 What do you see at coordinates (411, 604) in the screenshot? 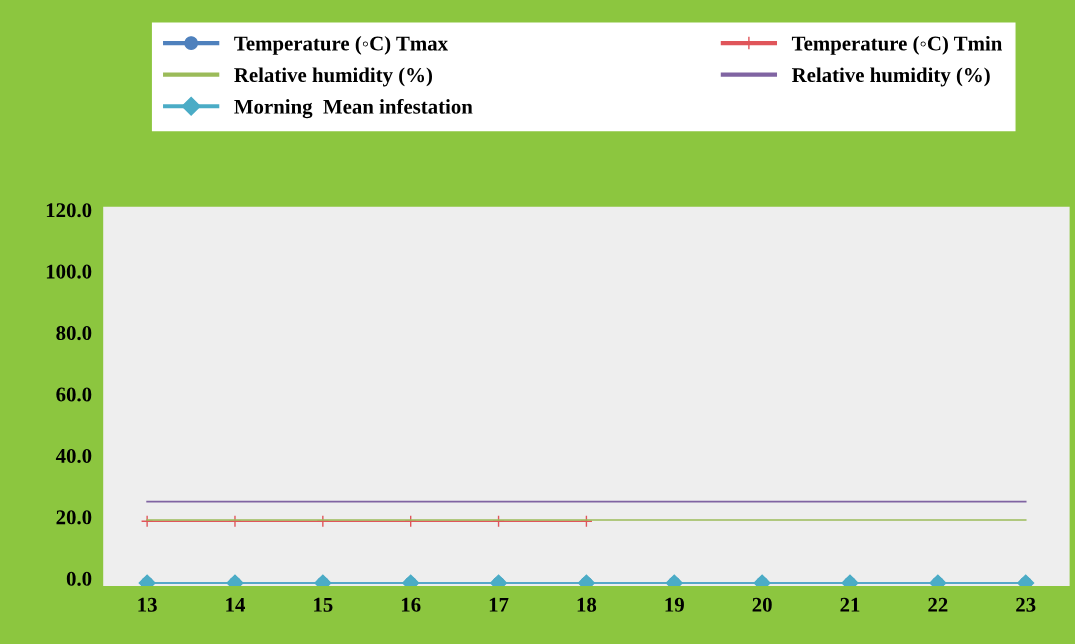
I see `x-tick-label: 16` at bounding box center [411, 604].